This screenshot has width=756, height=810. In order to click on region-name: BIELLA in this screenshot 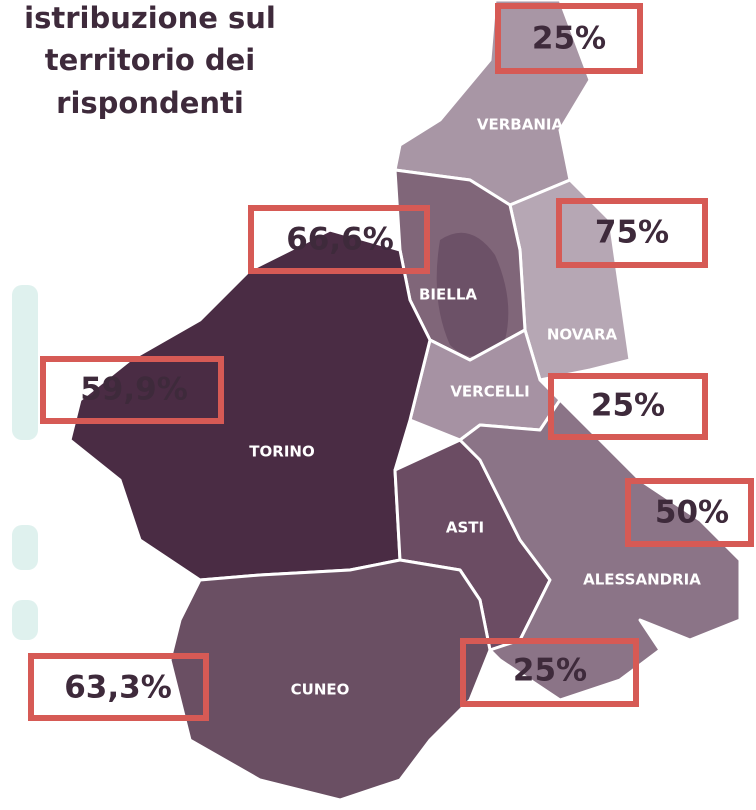, I will do `click(448, 295)`.